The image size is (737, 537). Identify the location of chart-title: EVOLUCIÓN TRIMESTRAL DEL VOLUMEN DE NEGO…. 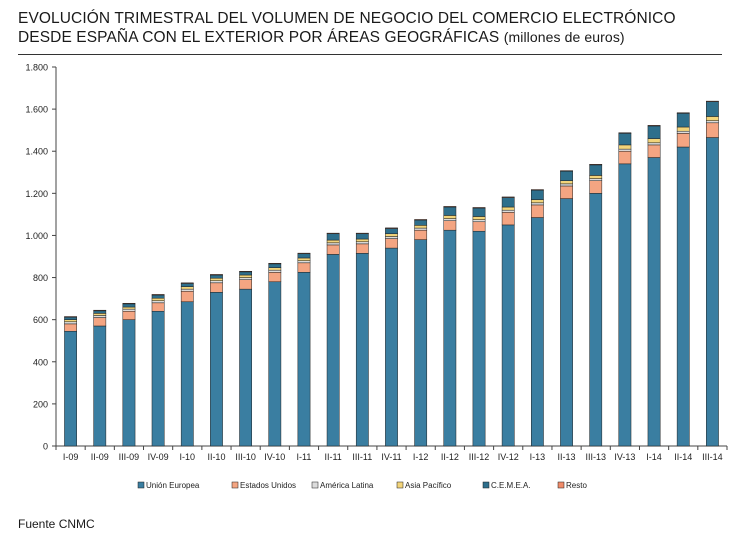
(373, 28).